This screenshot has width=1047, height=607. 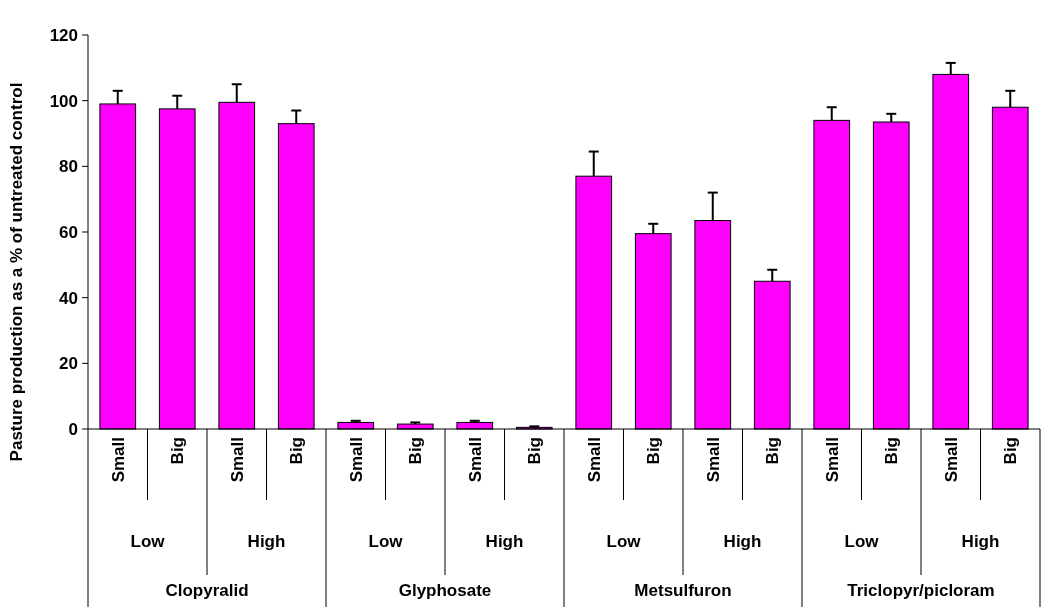 What do you see at coordinates (73, 429) in the screenshot?
I see `y-tick-label: 0` at bounding box center [73, 429].